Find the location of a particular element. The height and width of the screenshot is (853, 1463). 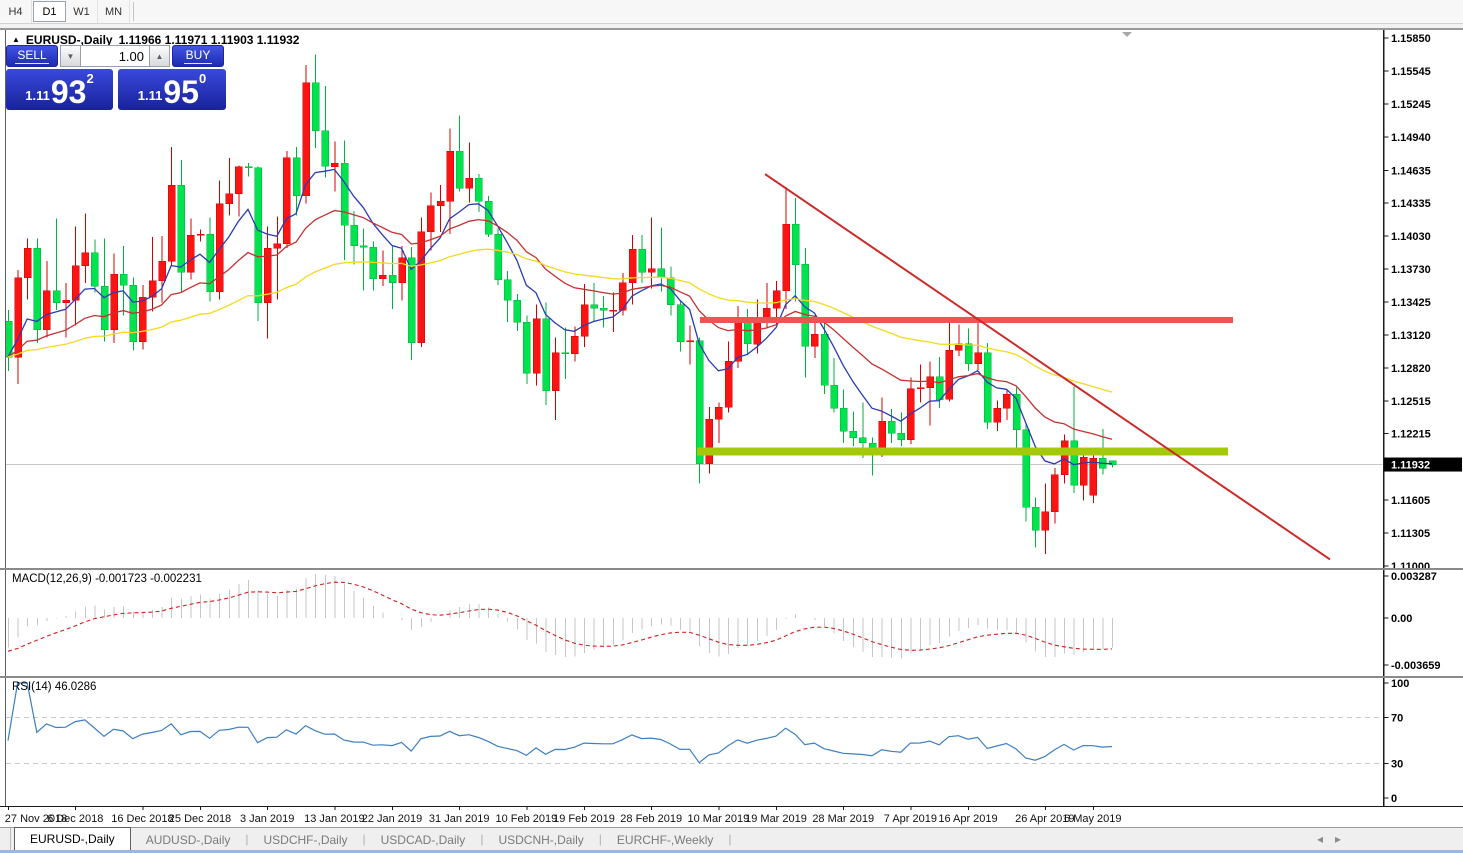

sell-button: SELL is located at coordinates (32, 56).